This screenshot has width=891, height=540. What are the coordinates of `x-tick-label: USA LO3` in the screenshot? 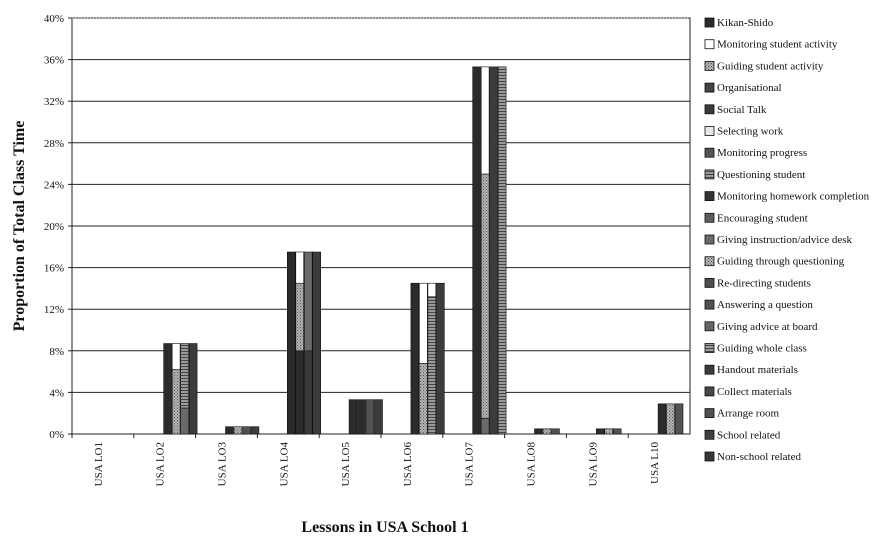 It's located at (223, 464).